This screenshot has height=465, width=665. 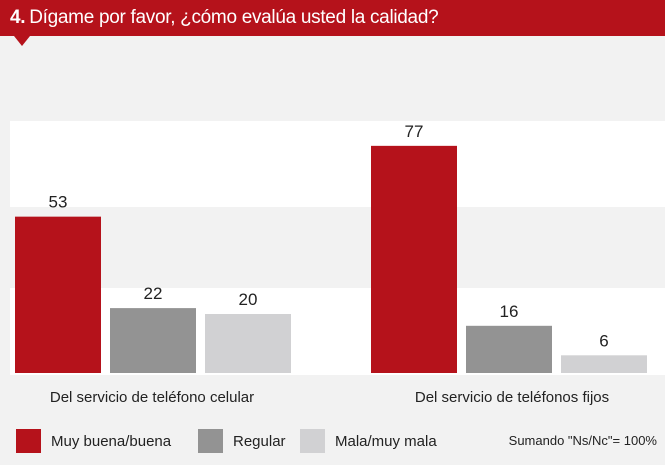 What do you see at coordinates (248, 299) in the screenshot?
I see `bar-value-label-0-2: 20` at bounding box center [248, 299].